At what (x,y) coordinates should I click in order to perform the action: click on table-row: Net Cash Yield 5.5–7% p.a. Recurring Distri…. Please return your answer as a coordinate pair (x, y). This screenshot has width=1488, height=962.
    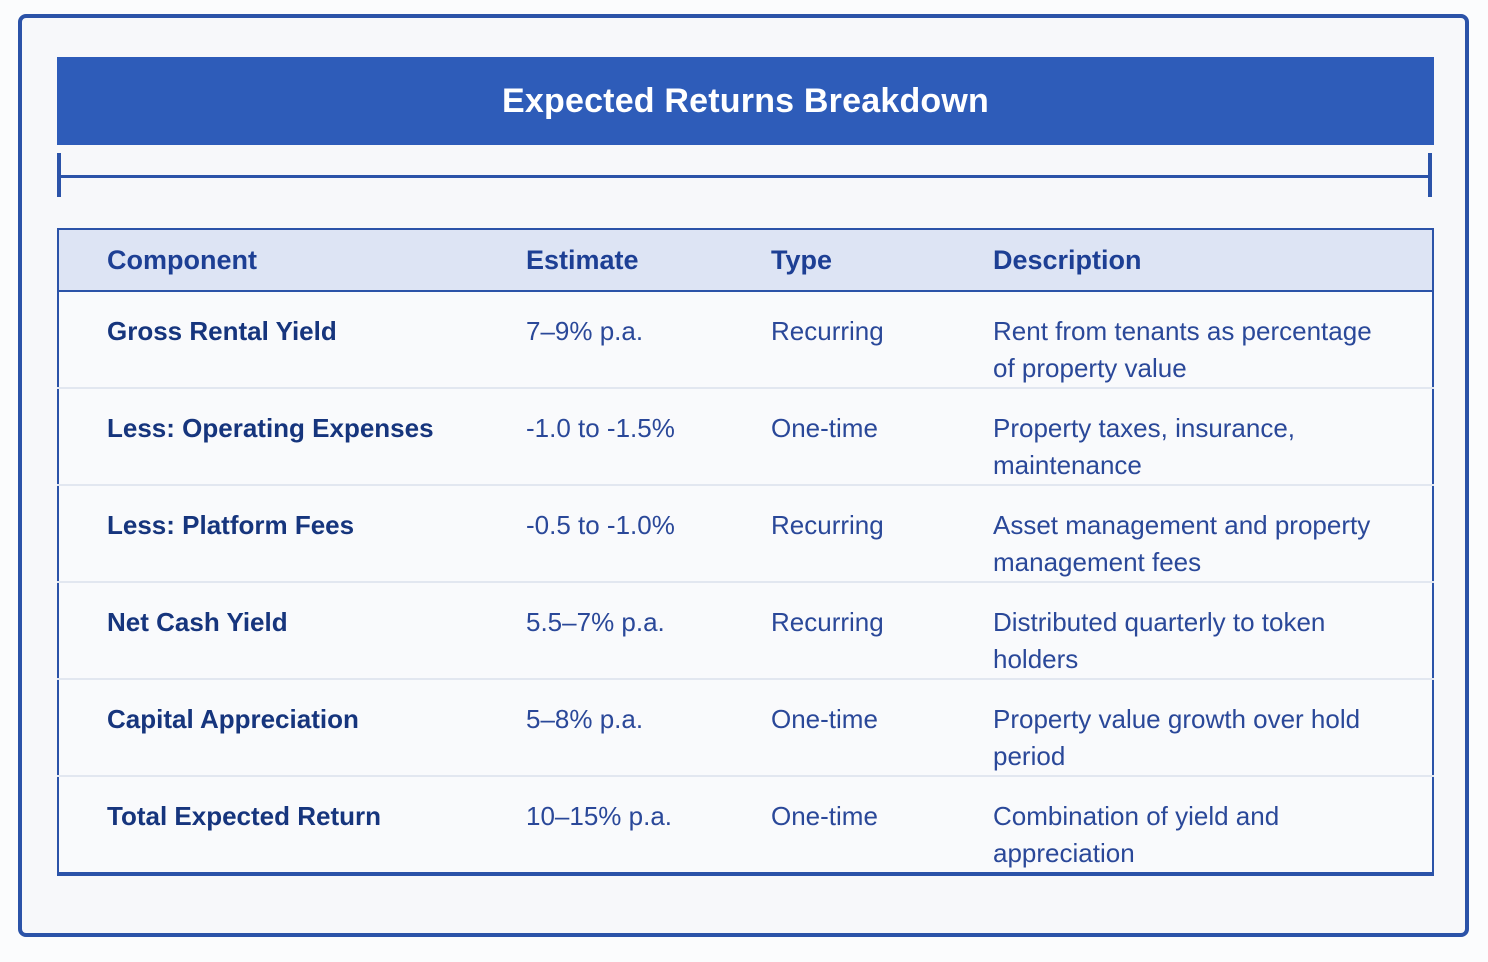
    Looking at the image, I should click on (745, 630).